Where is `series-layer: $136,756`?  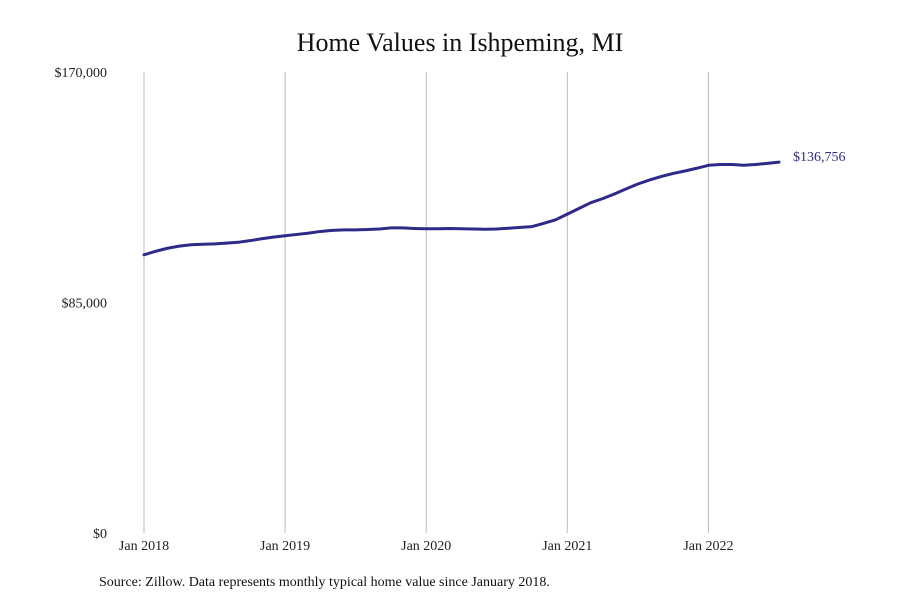
series-layer: $136,756 is located at coordinates (494, 203).